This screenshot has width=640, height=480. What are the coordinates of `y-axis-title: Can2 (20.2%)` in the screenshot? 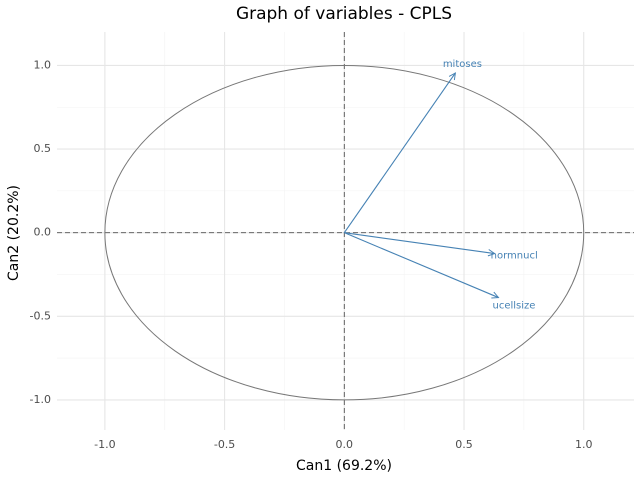 It's located at (14, 233).